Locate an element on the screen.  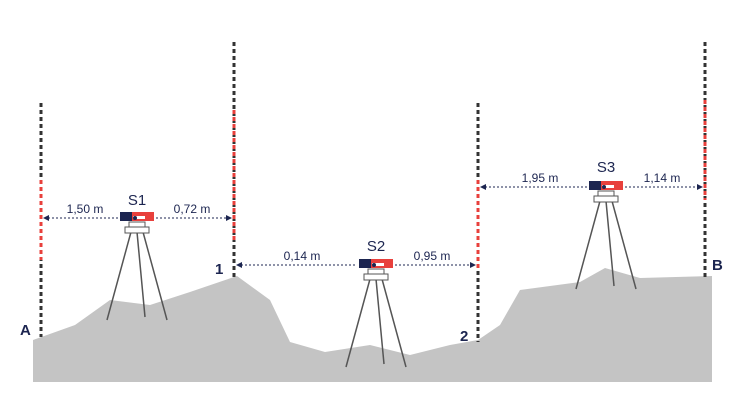
distance-label: 0,14 m is located at coordinates (302, 256).